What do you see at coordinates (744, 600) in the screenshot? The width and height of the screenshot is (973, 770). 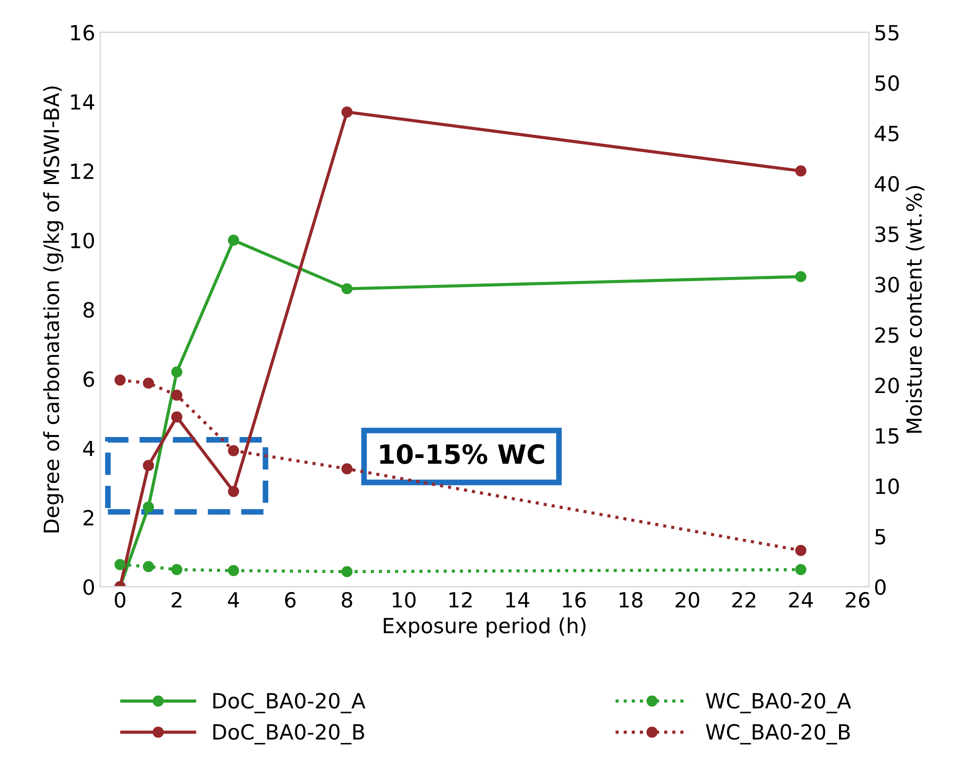 I see `x-tick-label: 22` at bounding box center [744, 600].